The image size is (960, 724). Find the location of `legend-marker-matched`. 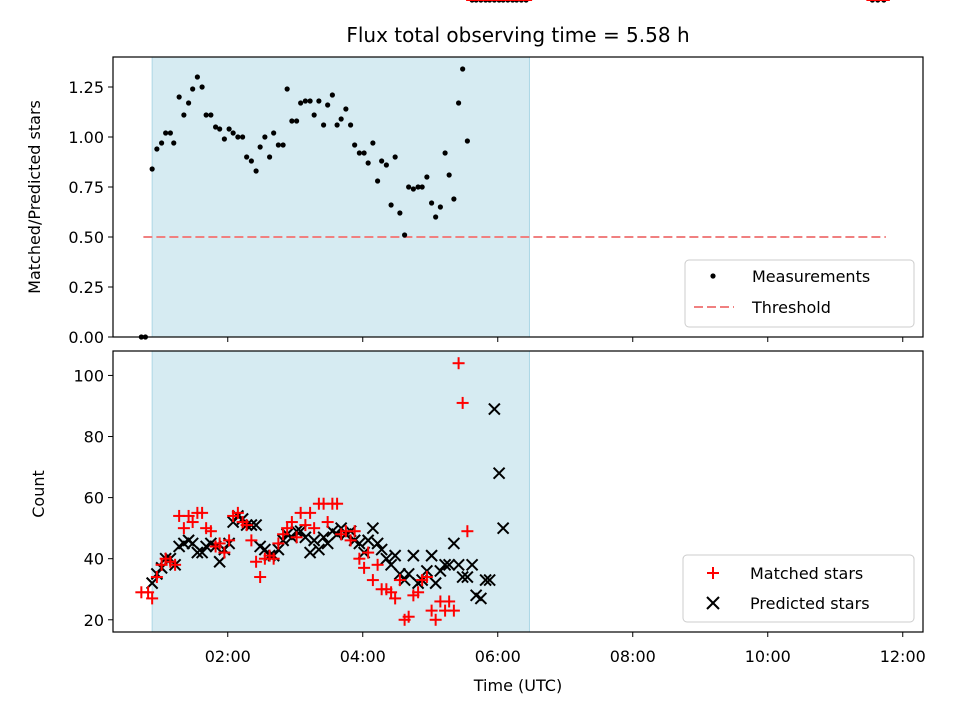

legend-marker-matched is located at coordinates (713, 573).